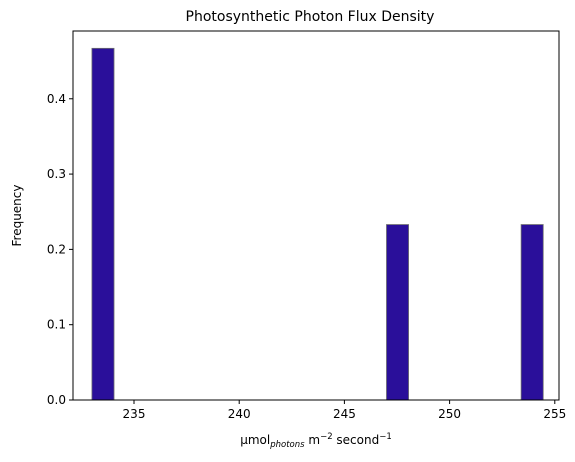  I want to click on x-axis-label-sup2: −1, so click(385, 437).